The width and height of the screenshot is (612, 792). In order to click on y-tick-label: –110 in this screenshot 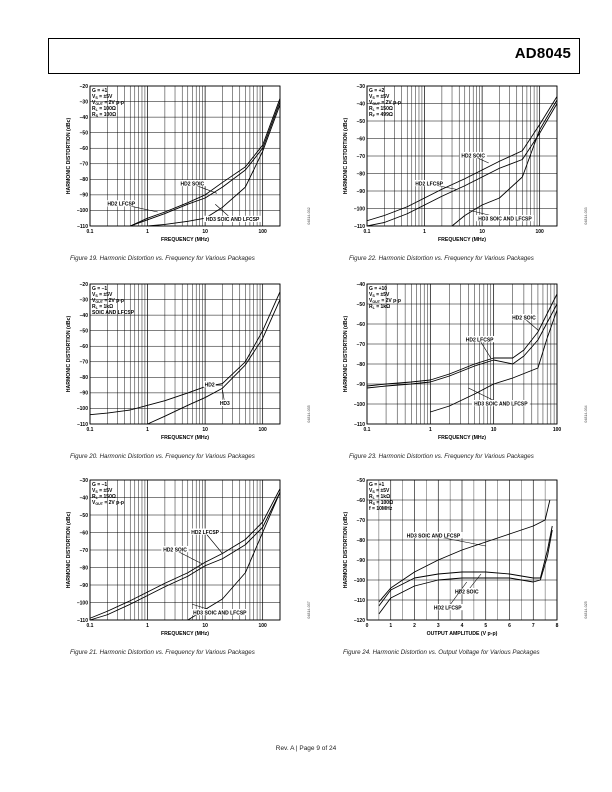, I will do `click(359, 601)`.